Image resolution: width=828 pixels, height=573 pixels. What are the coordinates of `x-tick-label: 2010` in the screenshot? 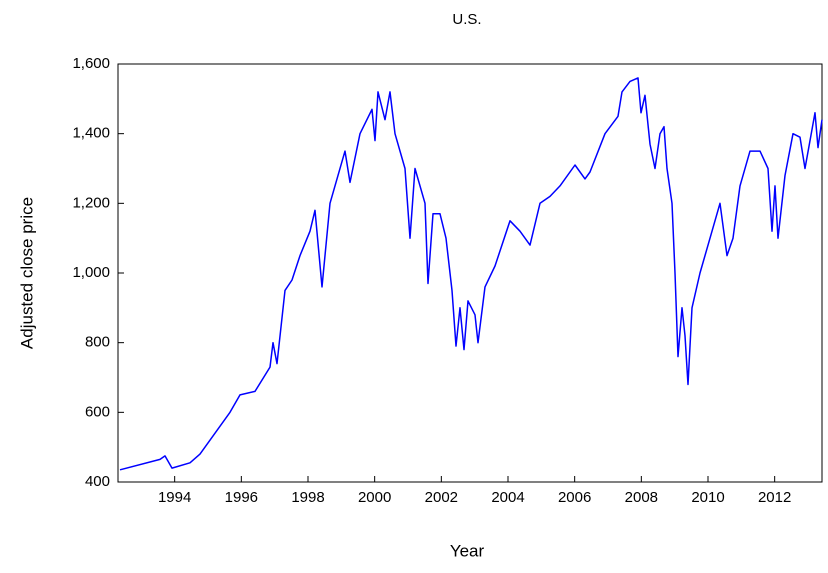 It's located at (707, 497).